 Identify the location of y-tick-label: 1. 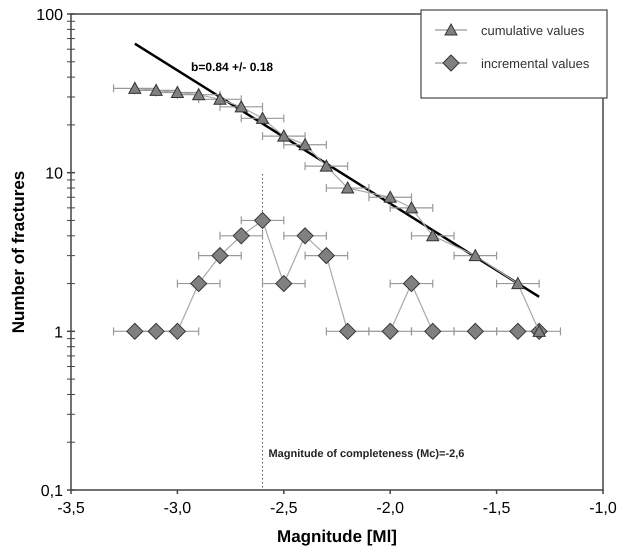
(59, 333).